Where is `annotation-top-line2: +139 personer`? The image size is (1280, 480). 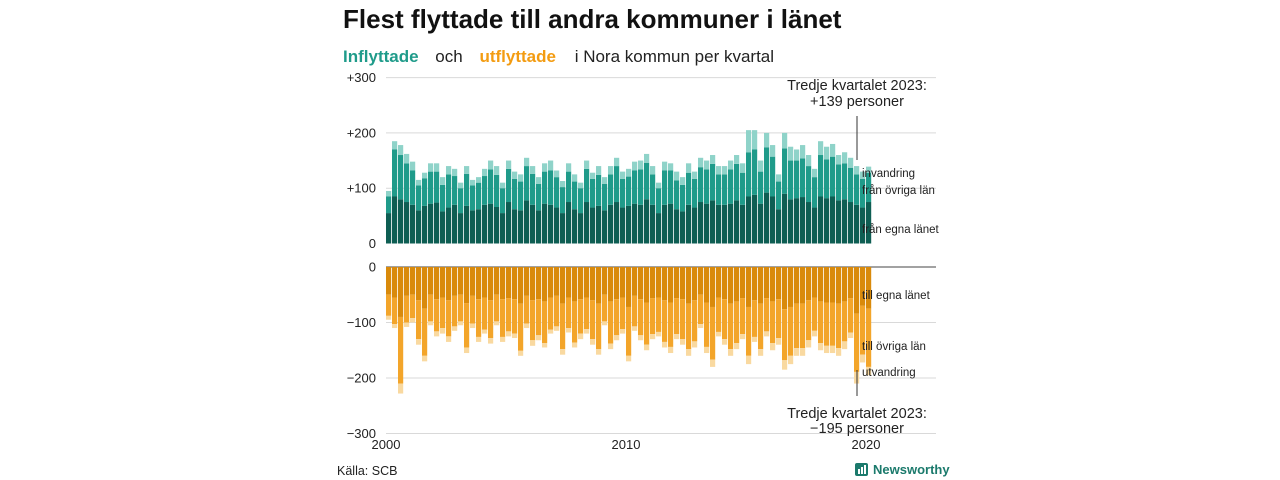
annotation-top-line2: +139 personer is located at coordinates (857, 102).